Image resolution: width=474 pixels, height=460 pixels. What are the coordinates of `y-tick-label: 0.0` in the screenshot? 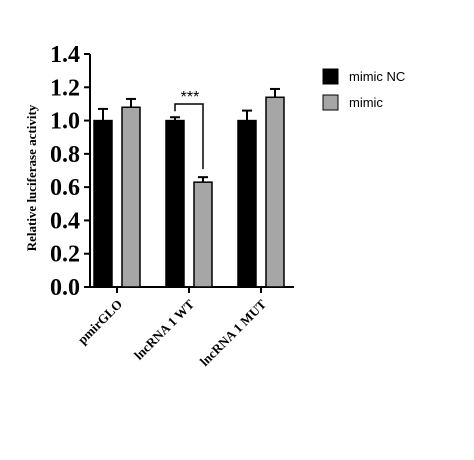 It's located at (65, 288).